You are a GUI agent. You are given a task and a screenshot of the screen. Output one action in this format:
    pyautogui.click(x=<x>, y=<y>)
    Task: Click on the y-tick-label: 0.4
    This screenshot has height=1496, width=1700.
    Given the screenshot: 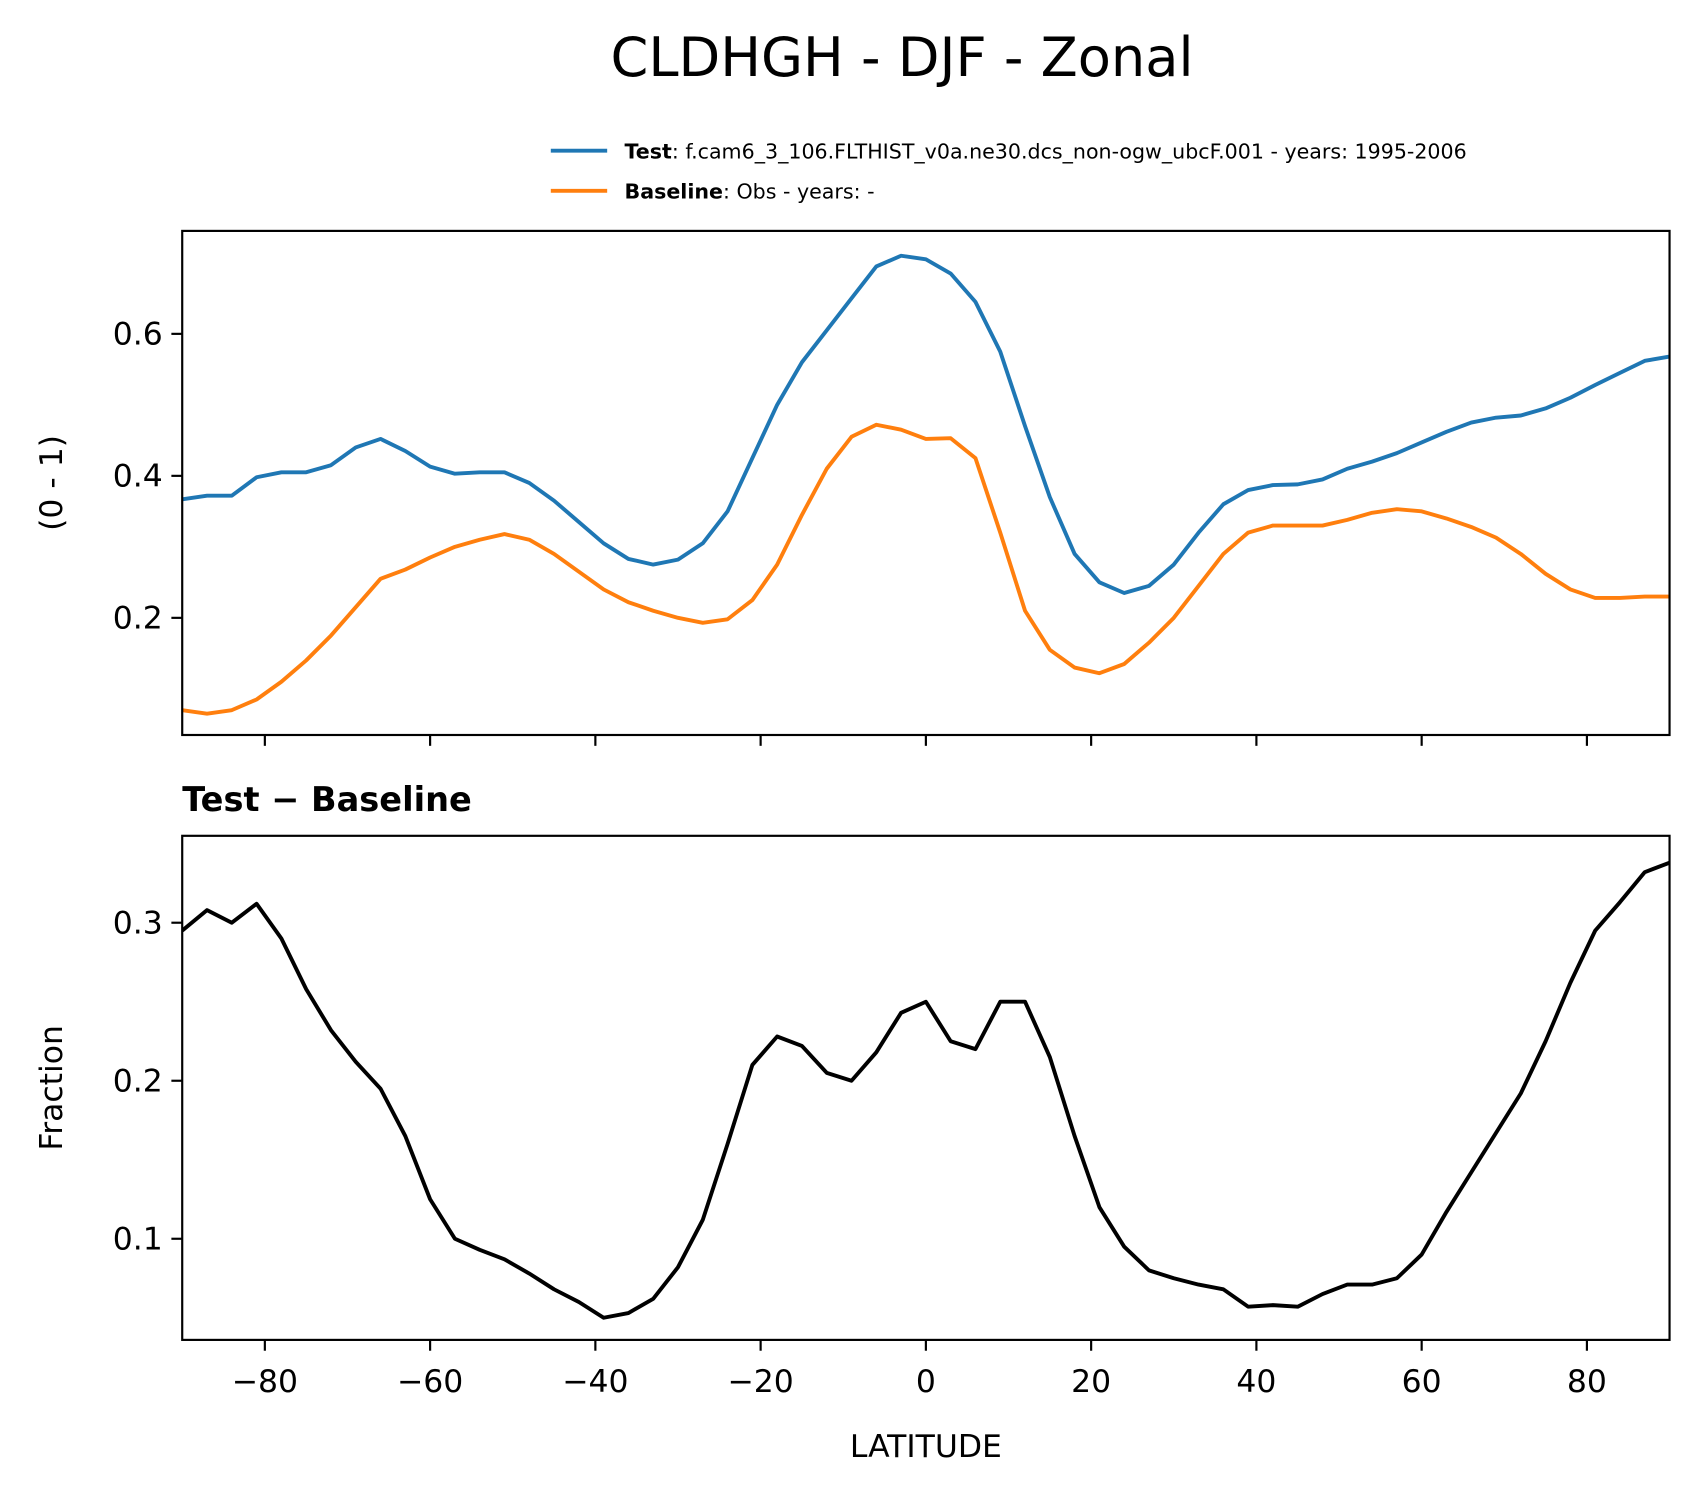 What is the action you would take?
    pyautogui.click(x=138, y=477)
    